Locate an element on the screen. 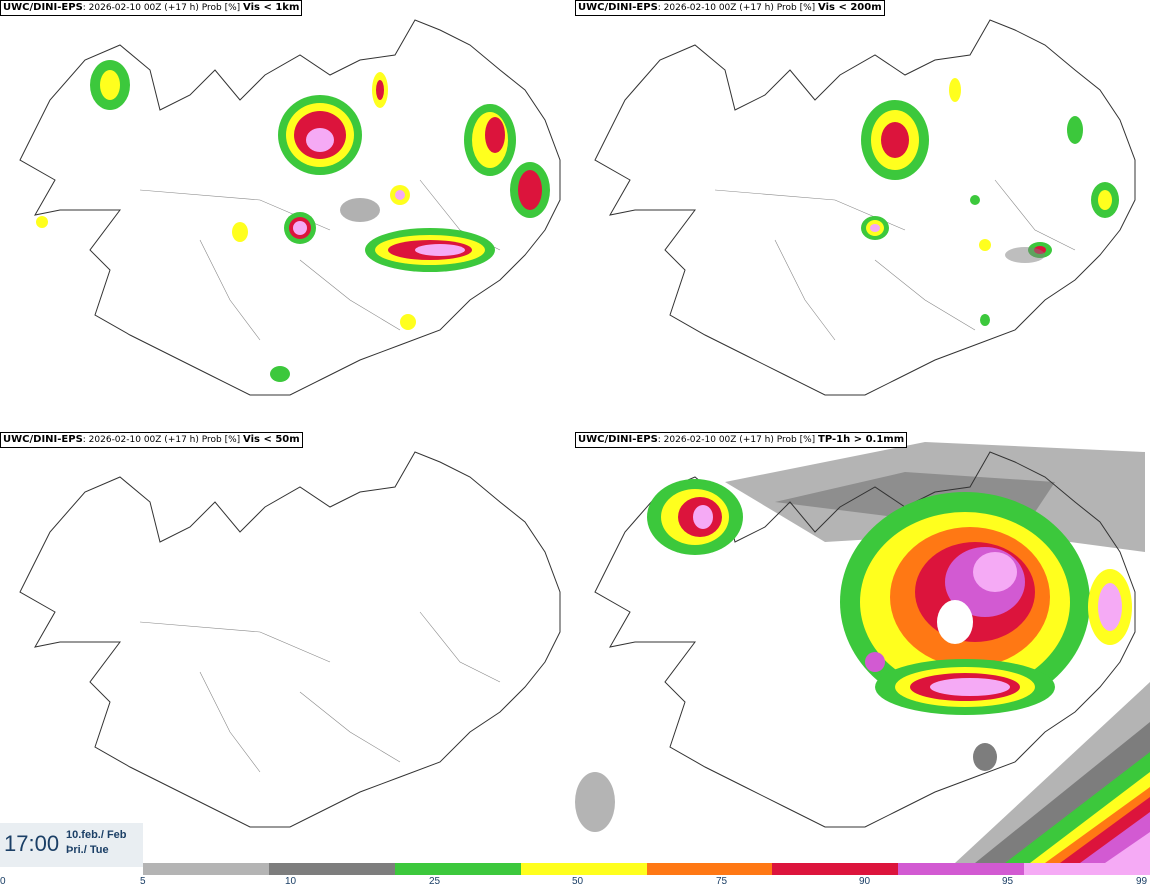  colorbar-tick-label: 5 is located at coordinates (143, 881).